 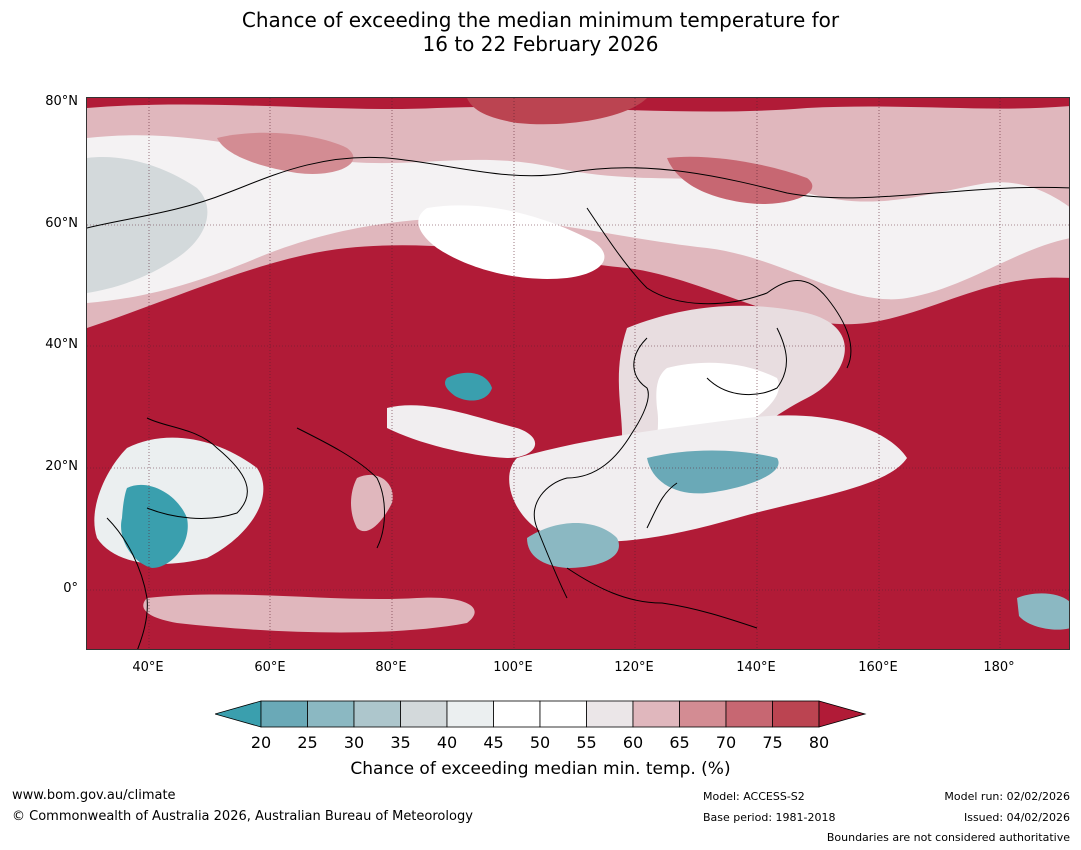 I want to click on colorbar-tick-label: 75, so click(x=772, y=742).